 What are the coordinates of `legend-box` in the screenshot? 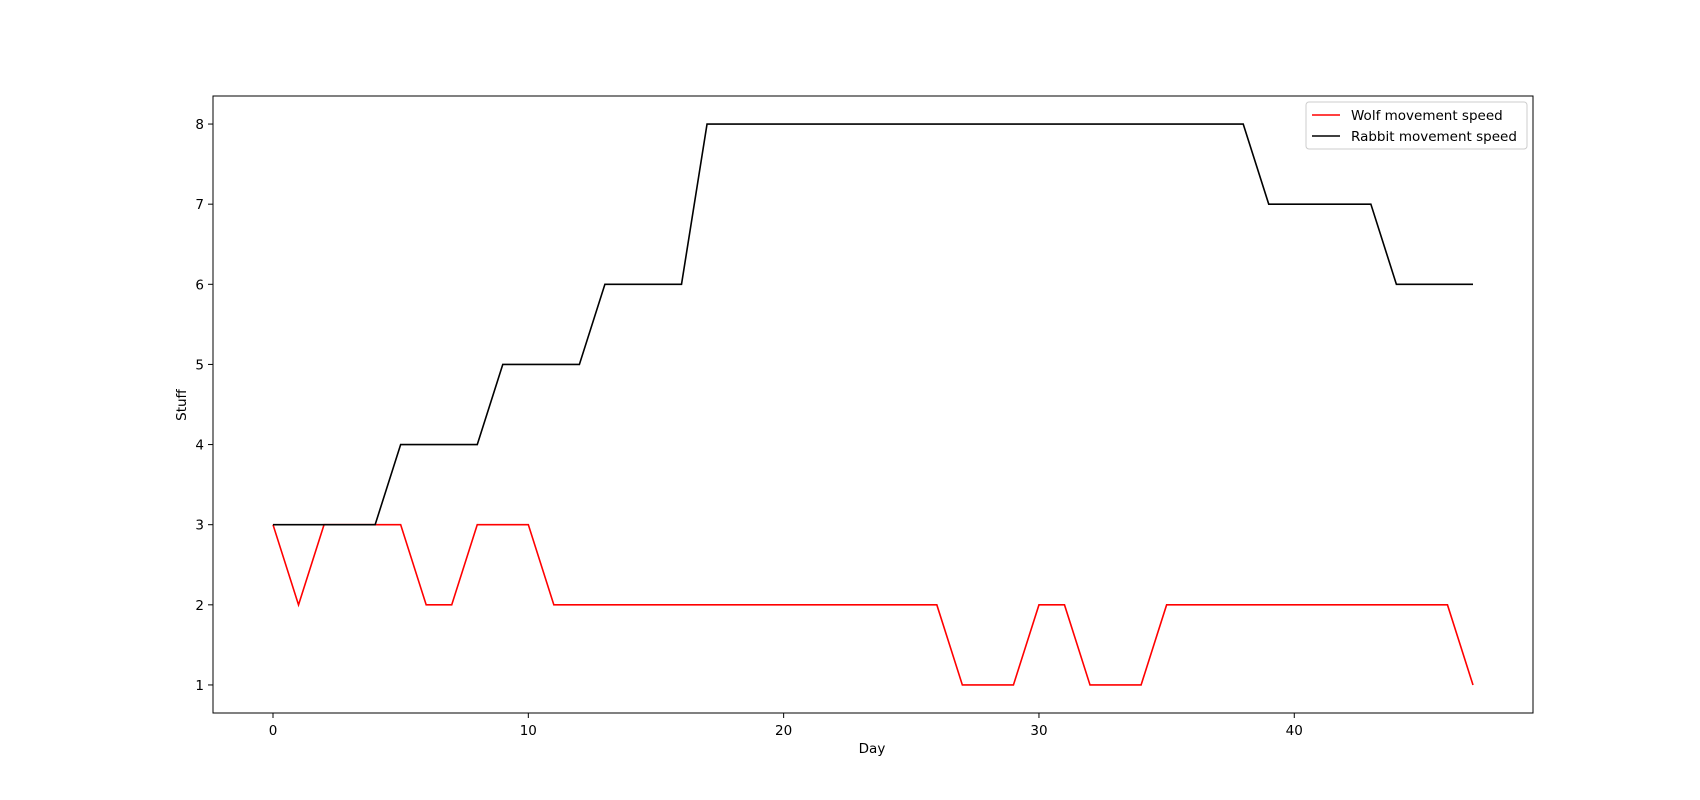 It's located at (1416, 125).